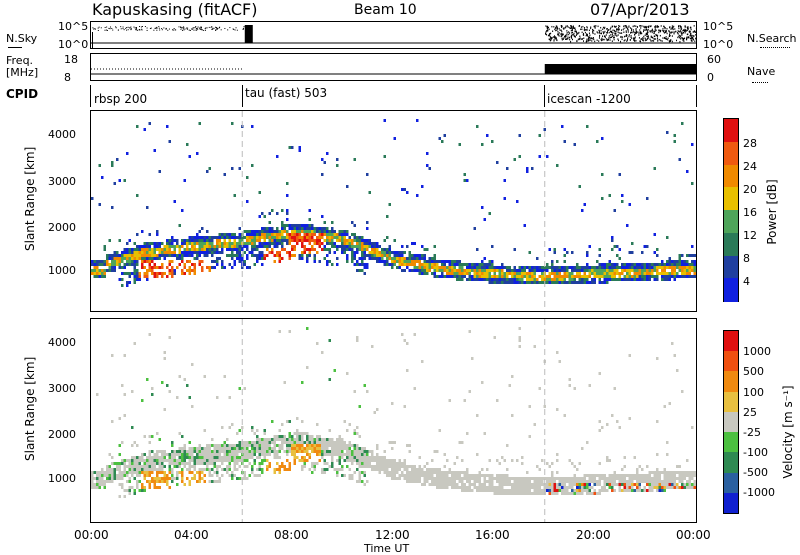  What do you see at coordinates (291, 535) in the screenshot?
I see `xtick-2: 08:00` at bounding box center [291, 535].